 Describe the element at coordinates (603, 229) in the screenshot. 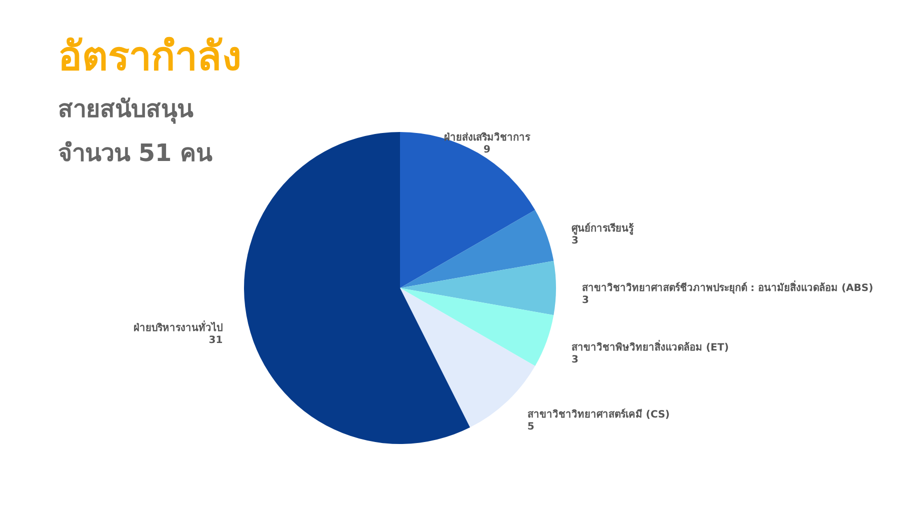

I see `slice-label: ศูนย์การเรียนรู้` at that location.